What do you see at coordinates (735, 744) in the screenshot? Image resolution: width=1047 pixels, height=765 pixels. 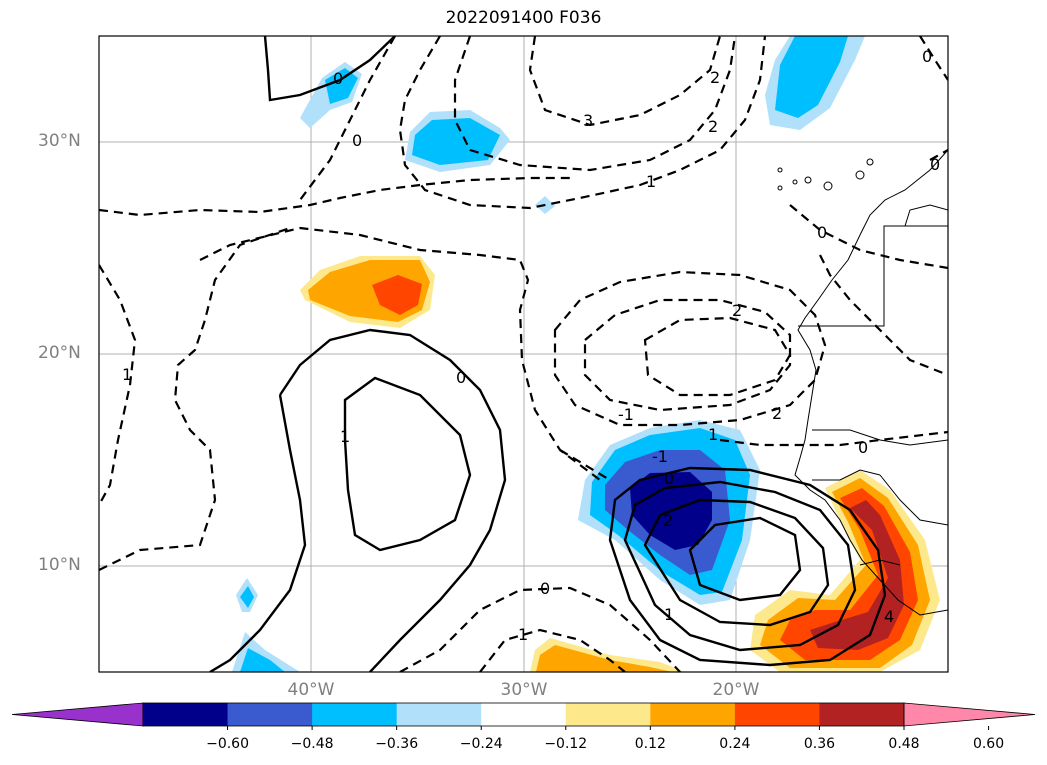 I see `colorbar-tick-label: 0.24` at bounding box center [735, 744].